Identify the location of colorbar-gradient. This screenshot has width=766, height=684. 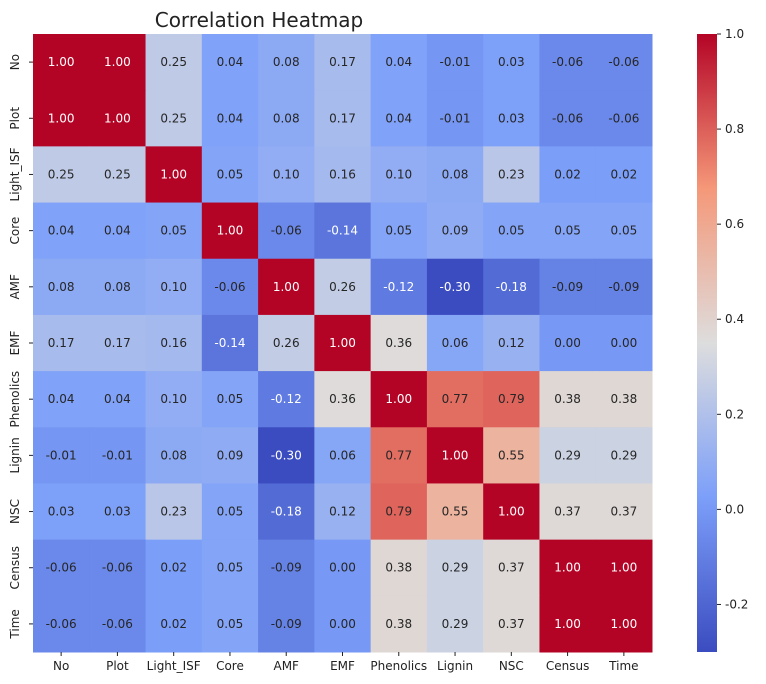
(707, 343).